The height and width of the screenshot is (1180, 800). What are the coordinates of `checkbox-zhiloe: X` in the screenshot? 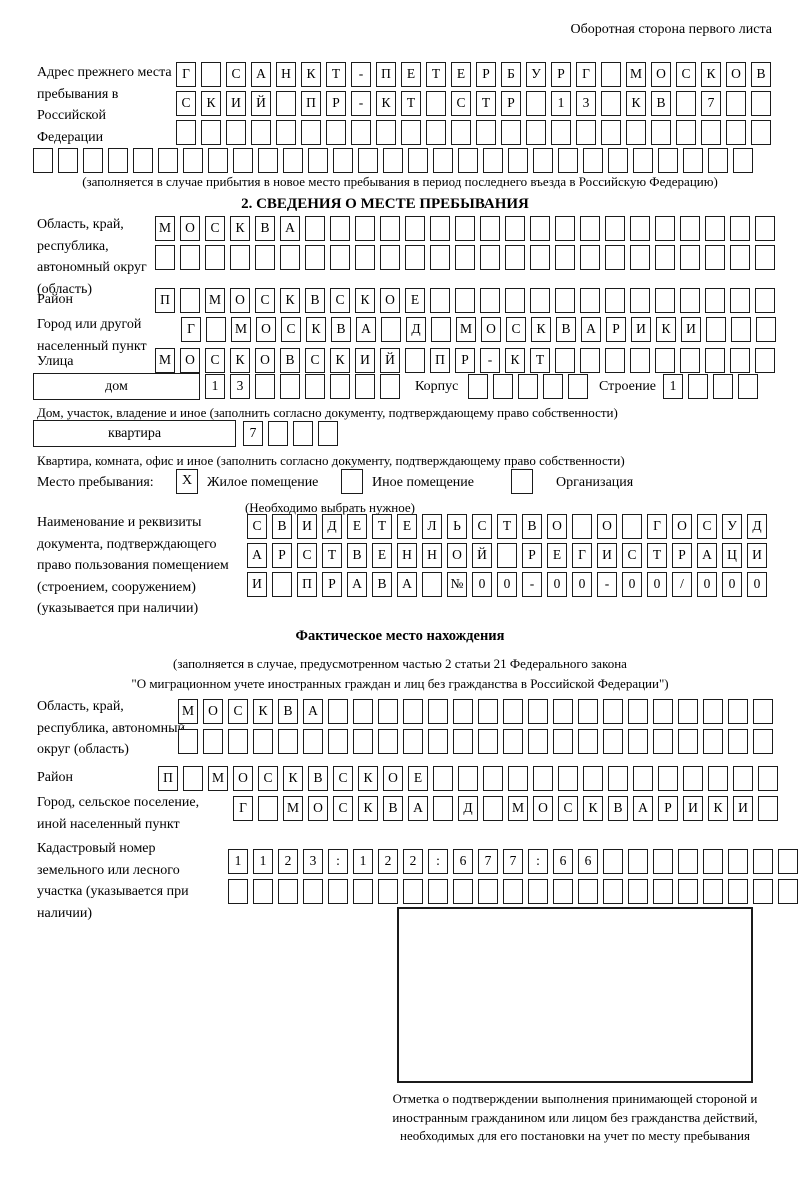 It's located at (187, 481).